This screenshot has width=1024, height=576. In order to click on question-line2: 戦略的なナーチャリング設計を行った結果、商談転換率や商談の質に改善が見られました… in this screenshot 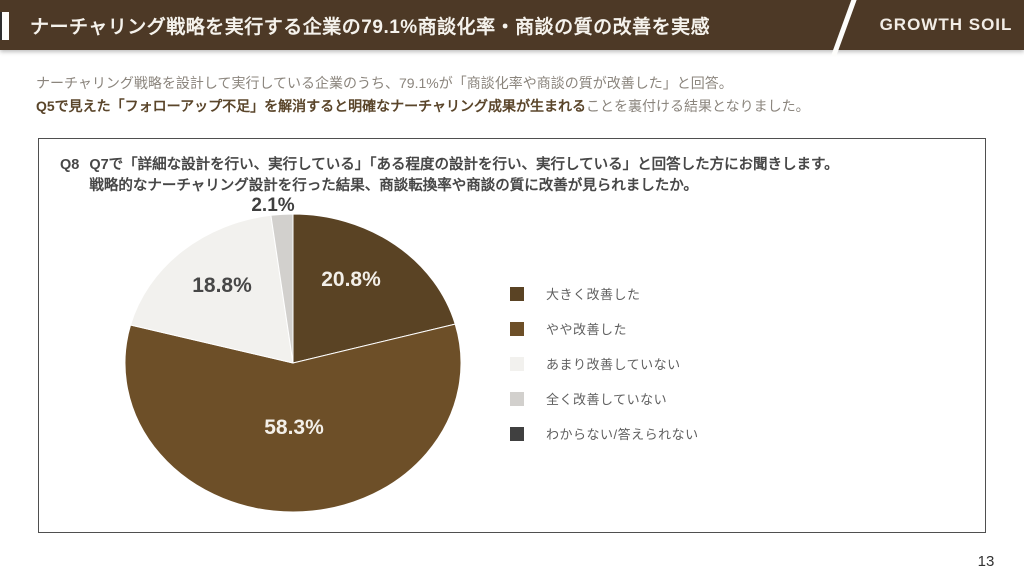, I will do `click(393, 186)`.